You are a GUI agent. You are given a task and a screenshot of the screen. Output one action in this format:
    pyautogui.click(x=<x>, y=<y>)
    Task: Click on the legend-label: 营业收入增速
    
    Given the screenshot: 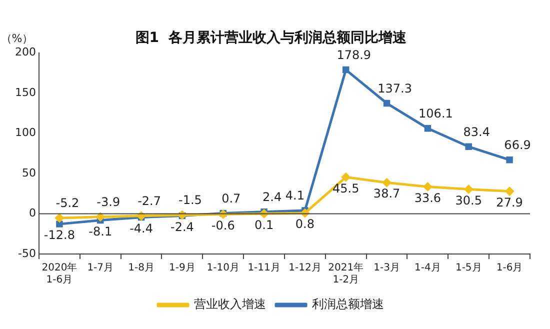 What is the action you would take?
    pyautogui.click(x=230, y=304)
    